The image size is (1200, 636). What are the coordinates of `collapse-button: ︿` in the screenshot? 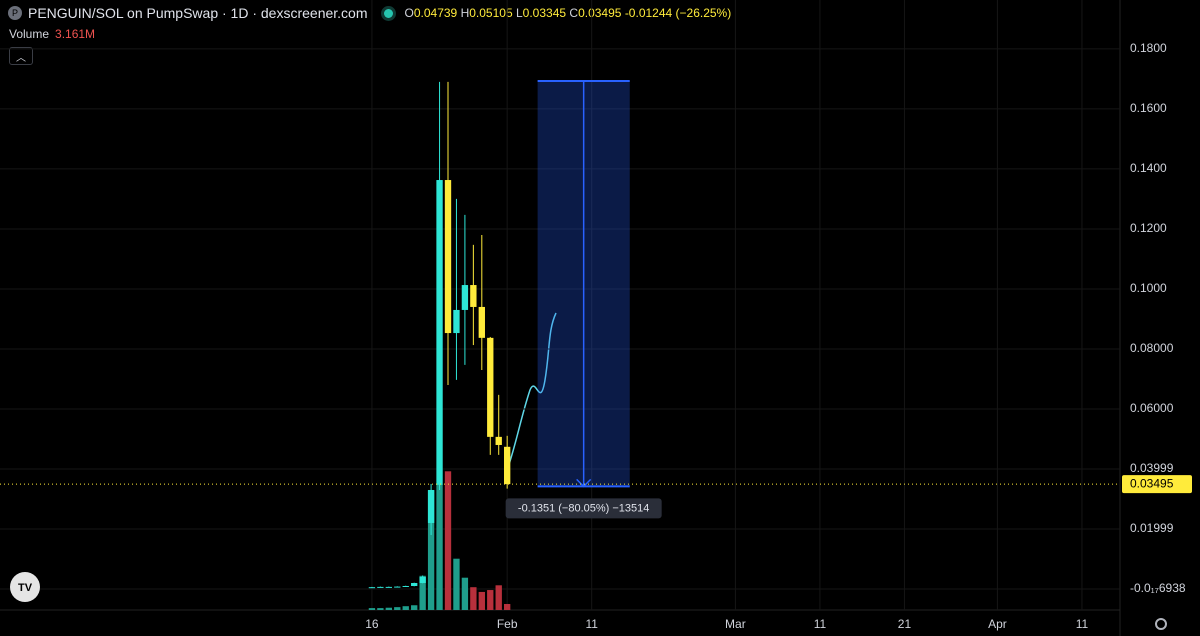 It's located at (21, 56).